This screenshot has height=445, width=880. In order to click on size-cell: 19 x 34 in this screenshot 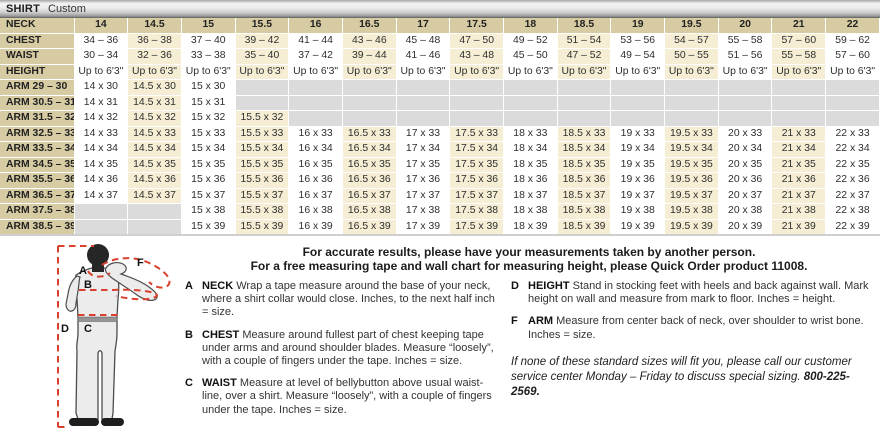, I will do `click(638, 149)`.